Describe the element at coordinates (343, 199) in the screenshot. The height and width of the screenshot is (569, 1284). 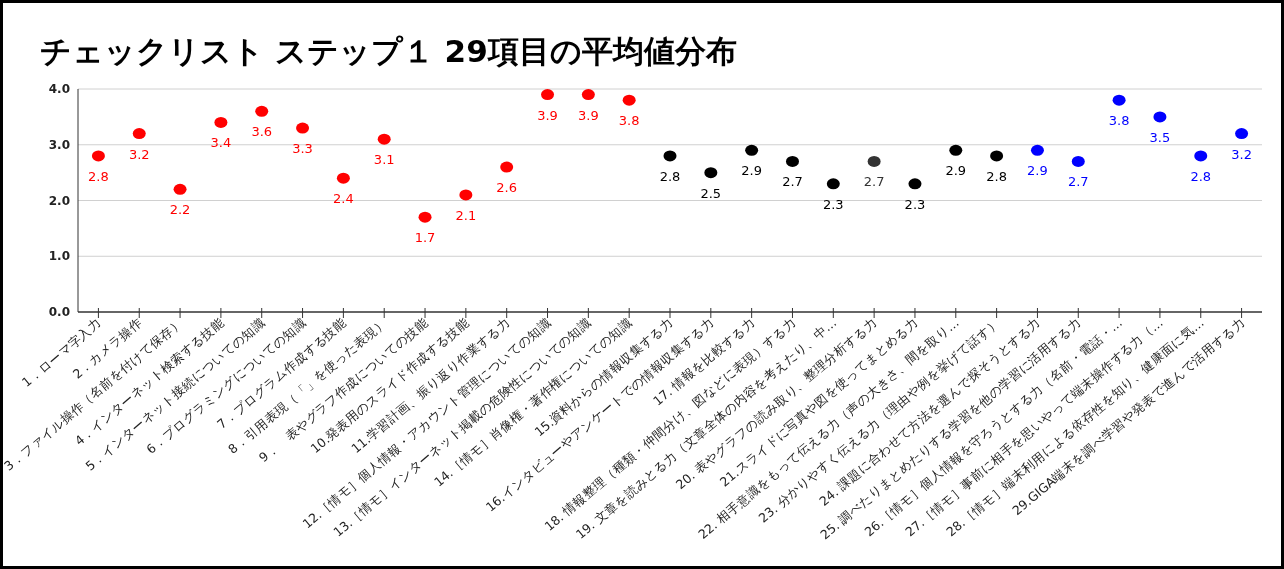
I see `data-label: 2.4` at that location.